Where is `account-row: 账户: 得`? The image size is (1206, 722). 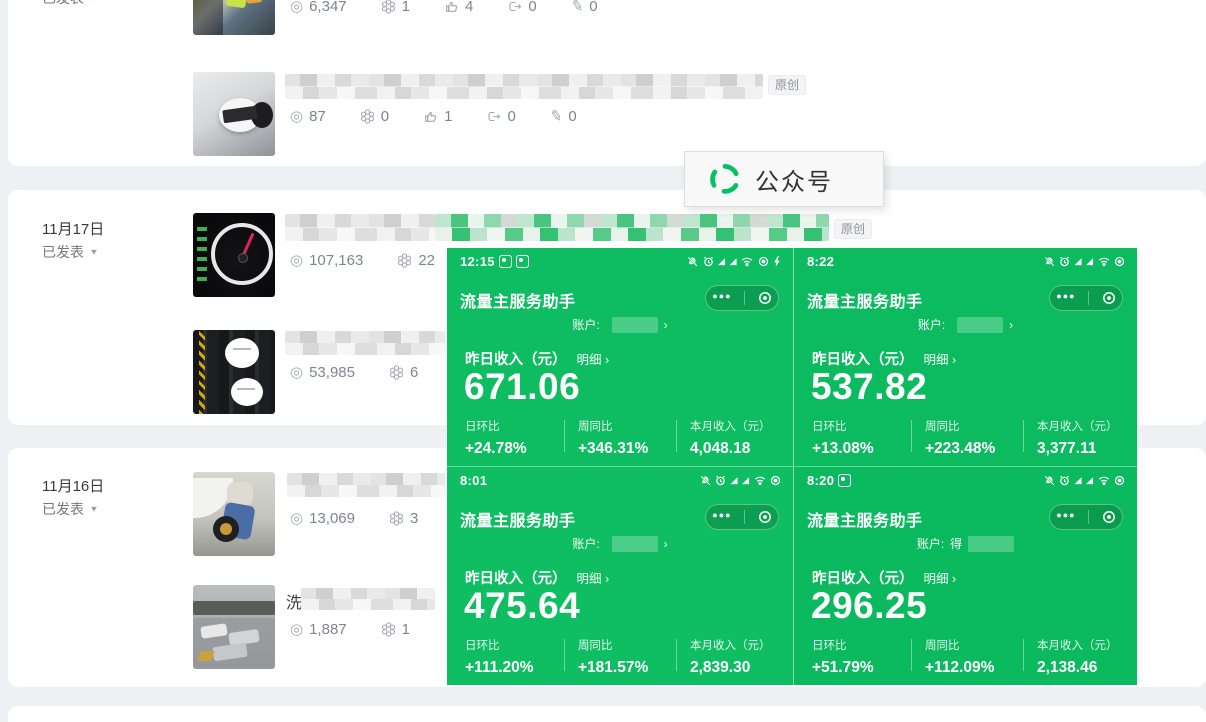 account-row: 账户: 得 is located at coordinates (965, 543).